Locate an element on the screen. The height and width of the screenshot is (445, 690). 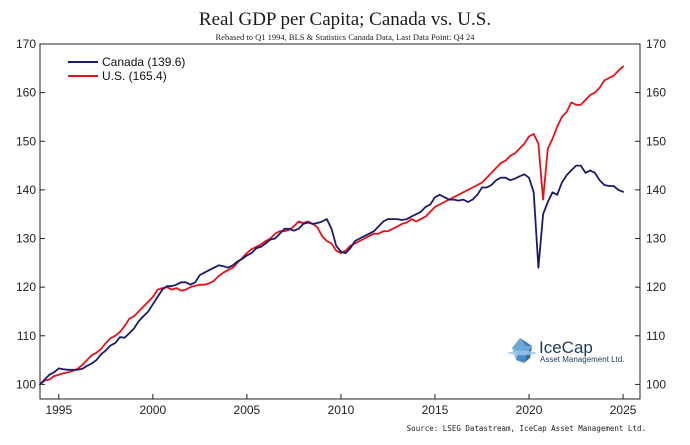
x-tick-label: 2020 is located at coordinates (529, 410).